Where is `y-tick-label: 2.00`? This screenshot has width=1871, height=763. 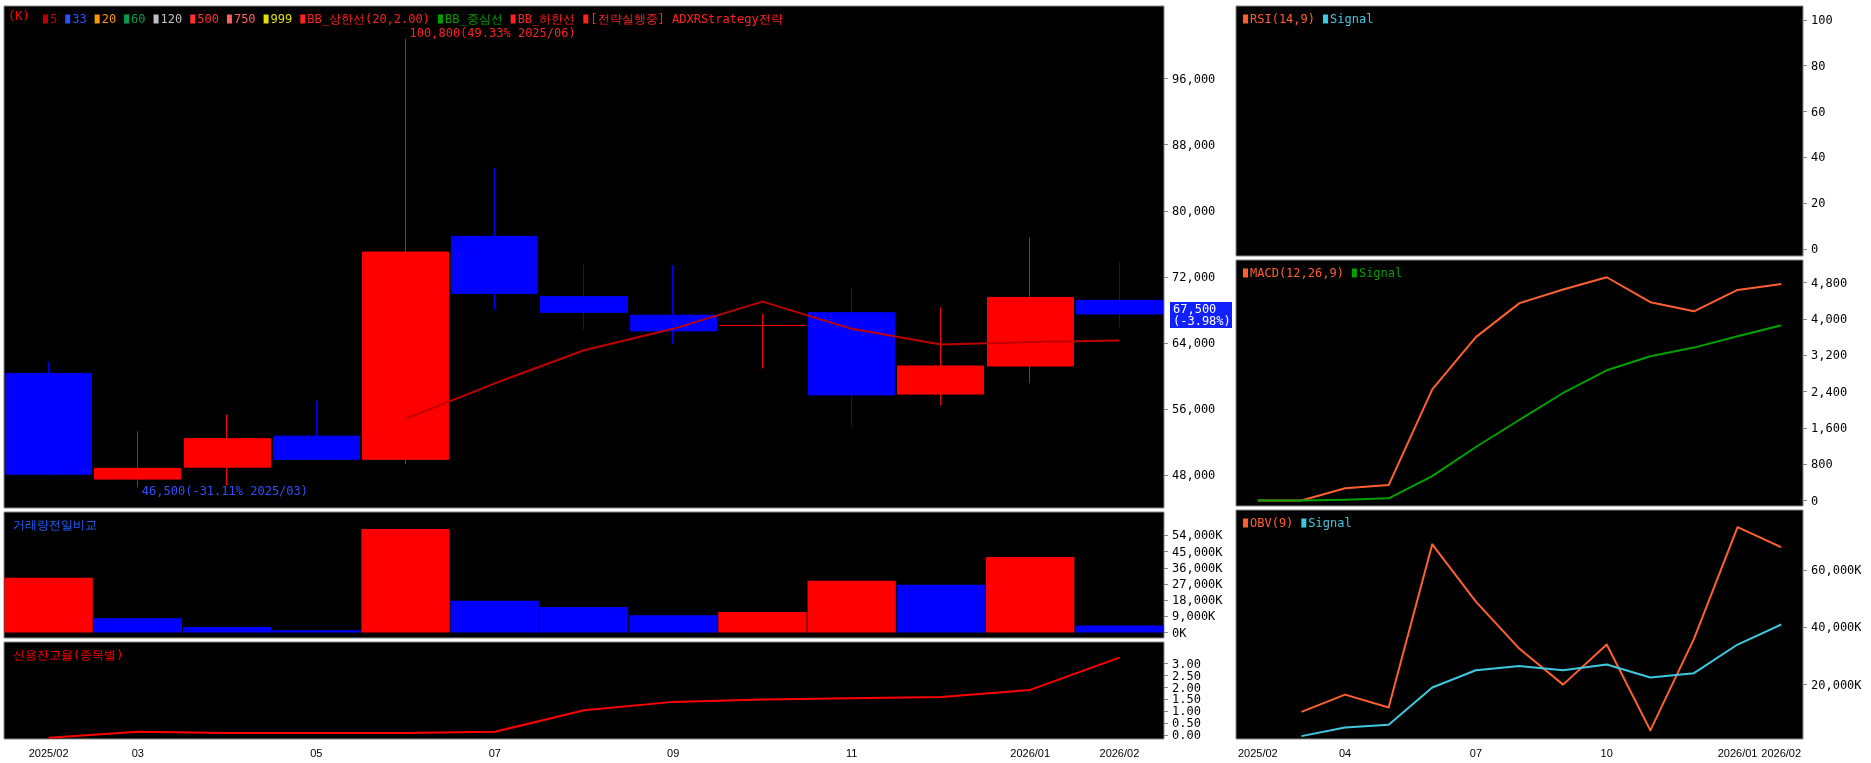
y-tick-label: 2.00 is located at coordinates (1186, 687).